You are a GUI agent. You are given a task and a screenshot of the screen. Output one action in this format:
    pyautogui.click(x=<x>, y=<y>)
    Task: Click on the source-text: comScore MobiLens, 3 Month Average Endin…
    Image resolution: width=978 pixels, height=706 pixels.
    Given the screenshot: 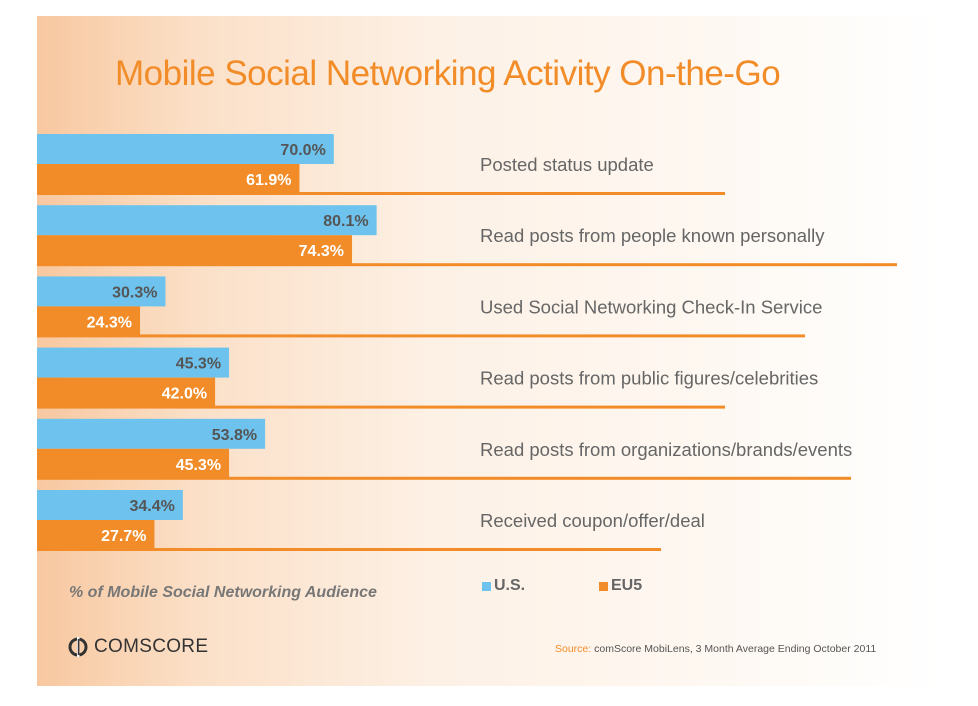 What is the action you would take?
    pyautogui.click(x=735, y=649)
    